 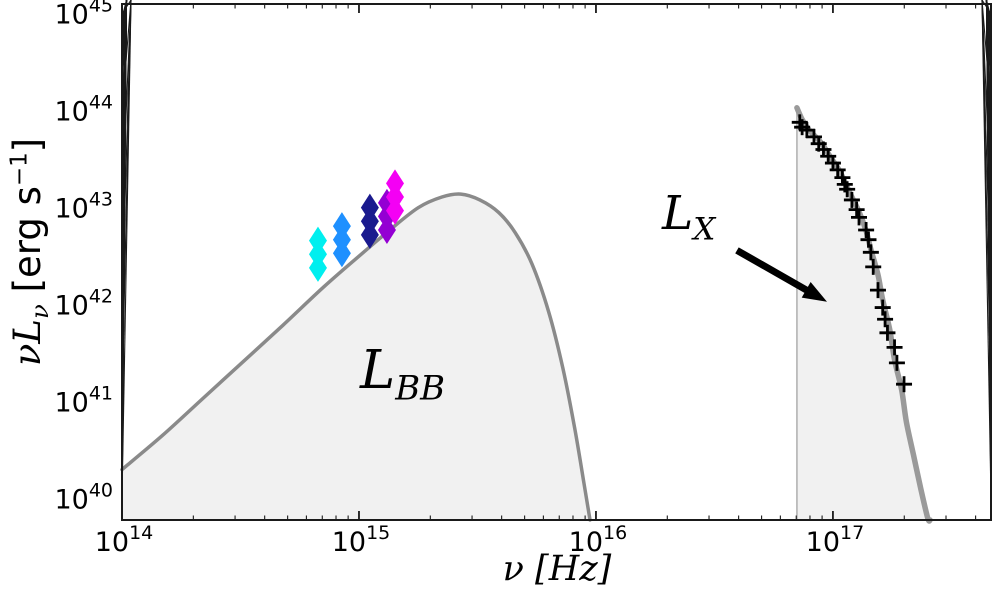 What do you see at coordinates (704, 229) in the screenshot?
I see `lx-annotation-sub: X` at bounding box center [704, 229].